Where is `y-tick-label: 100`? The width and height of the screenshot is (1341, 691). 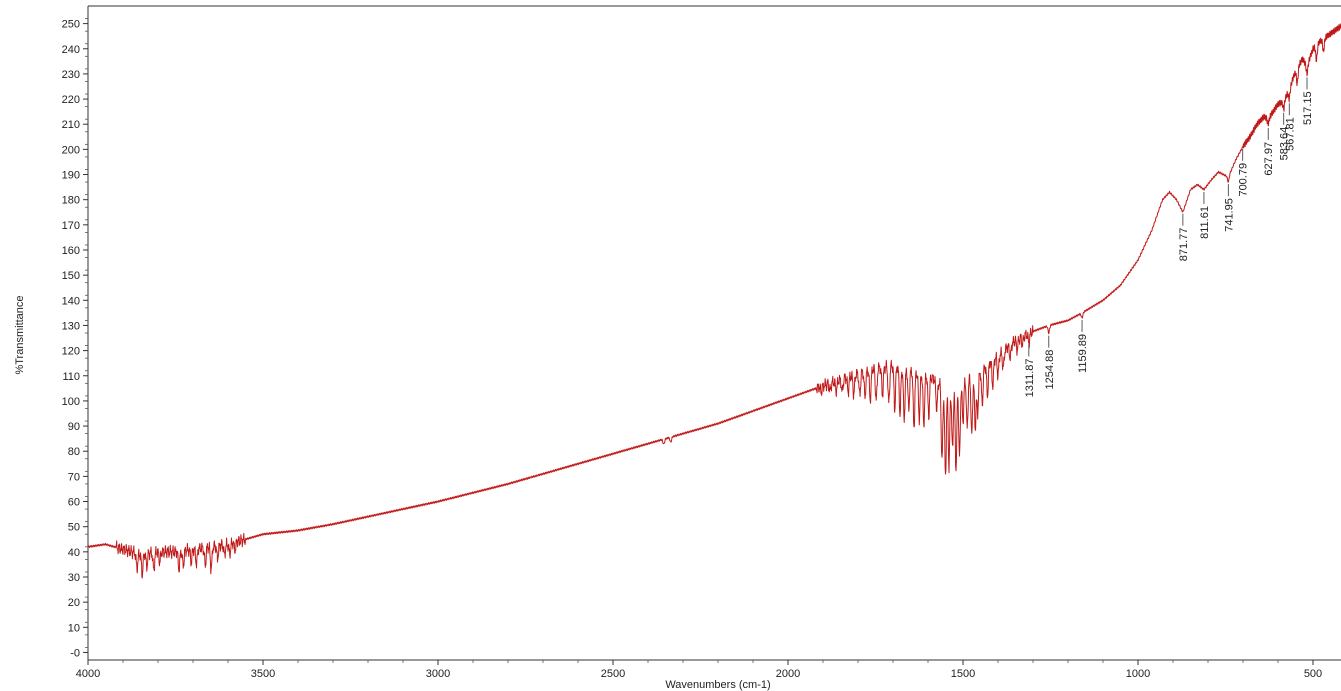
y-tick-label: 100 is located at coordinates (71, 402).